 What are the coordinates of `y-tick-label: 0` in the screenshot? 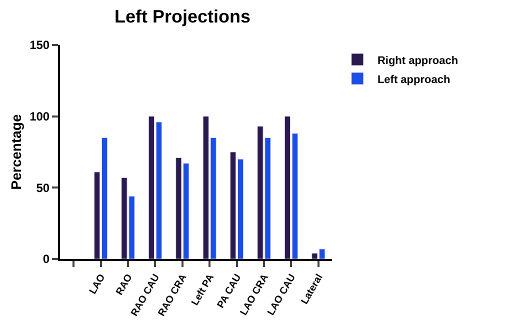 It's located at (46, 259).